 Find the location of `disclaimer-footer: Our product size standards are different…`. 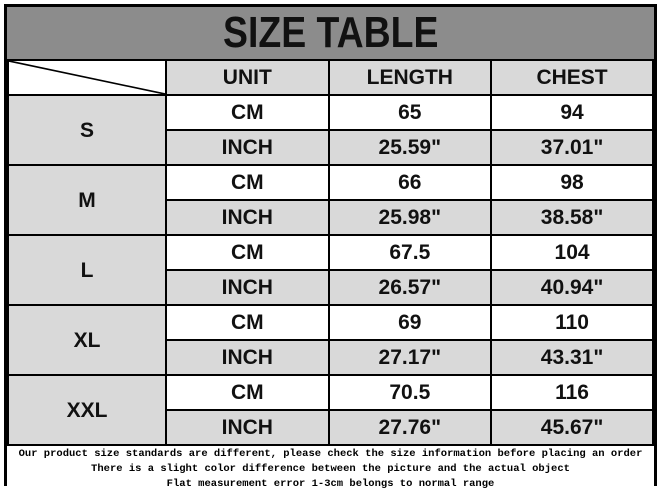

disclaimer-footer: Our product size standards are different… is located at coordinates (330, 469).